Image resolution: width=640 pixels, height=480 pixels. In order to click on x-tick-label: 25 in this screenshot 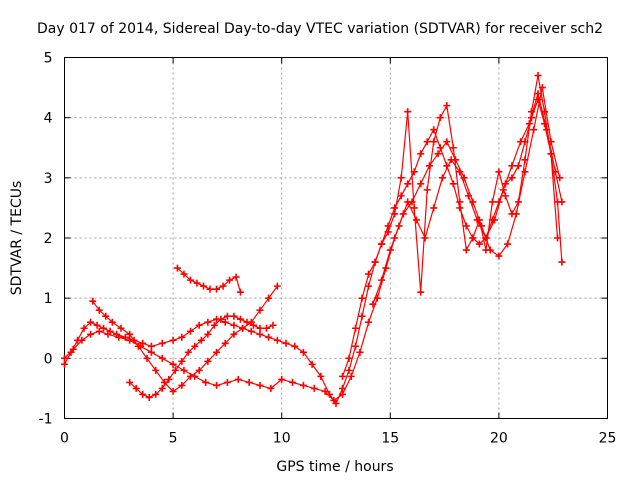, I will do `click(608, 439)`.